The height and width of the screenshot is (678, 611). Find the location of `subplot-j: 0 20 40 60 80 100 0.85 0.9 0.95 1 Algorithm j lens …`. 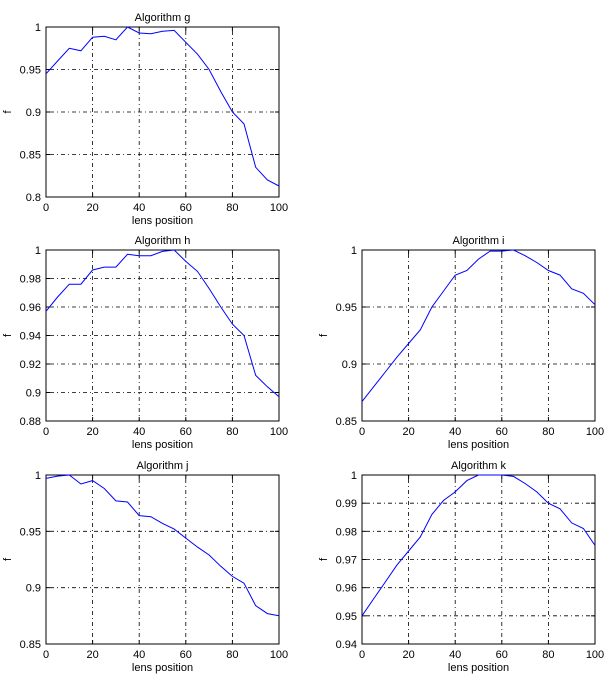

subplot-j: 0 20 40 60 80 100 0.85 0.9 0.95 1 Algorithm j lens … is located at coordinates (145, 567).